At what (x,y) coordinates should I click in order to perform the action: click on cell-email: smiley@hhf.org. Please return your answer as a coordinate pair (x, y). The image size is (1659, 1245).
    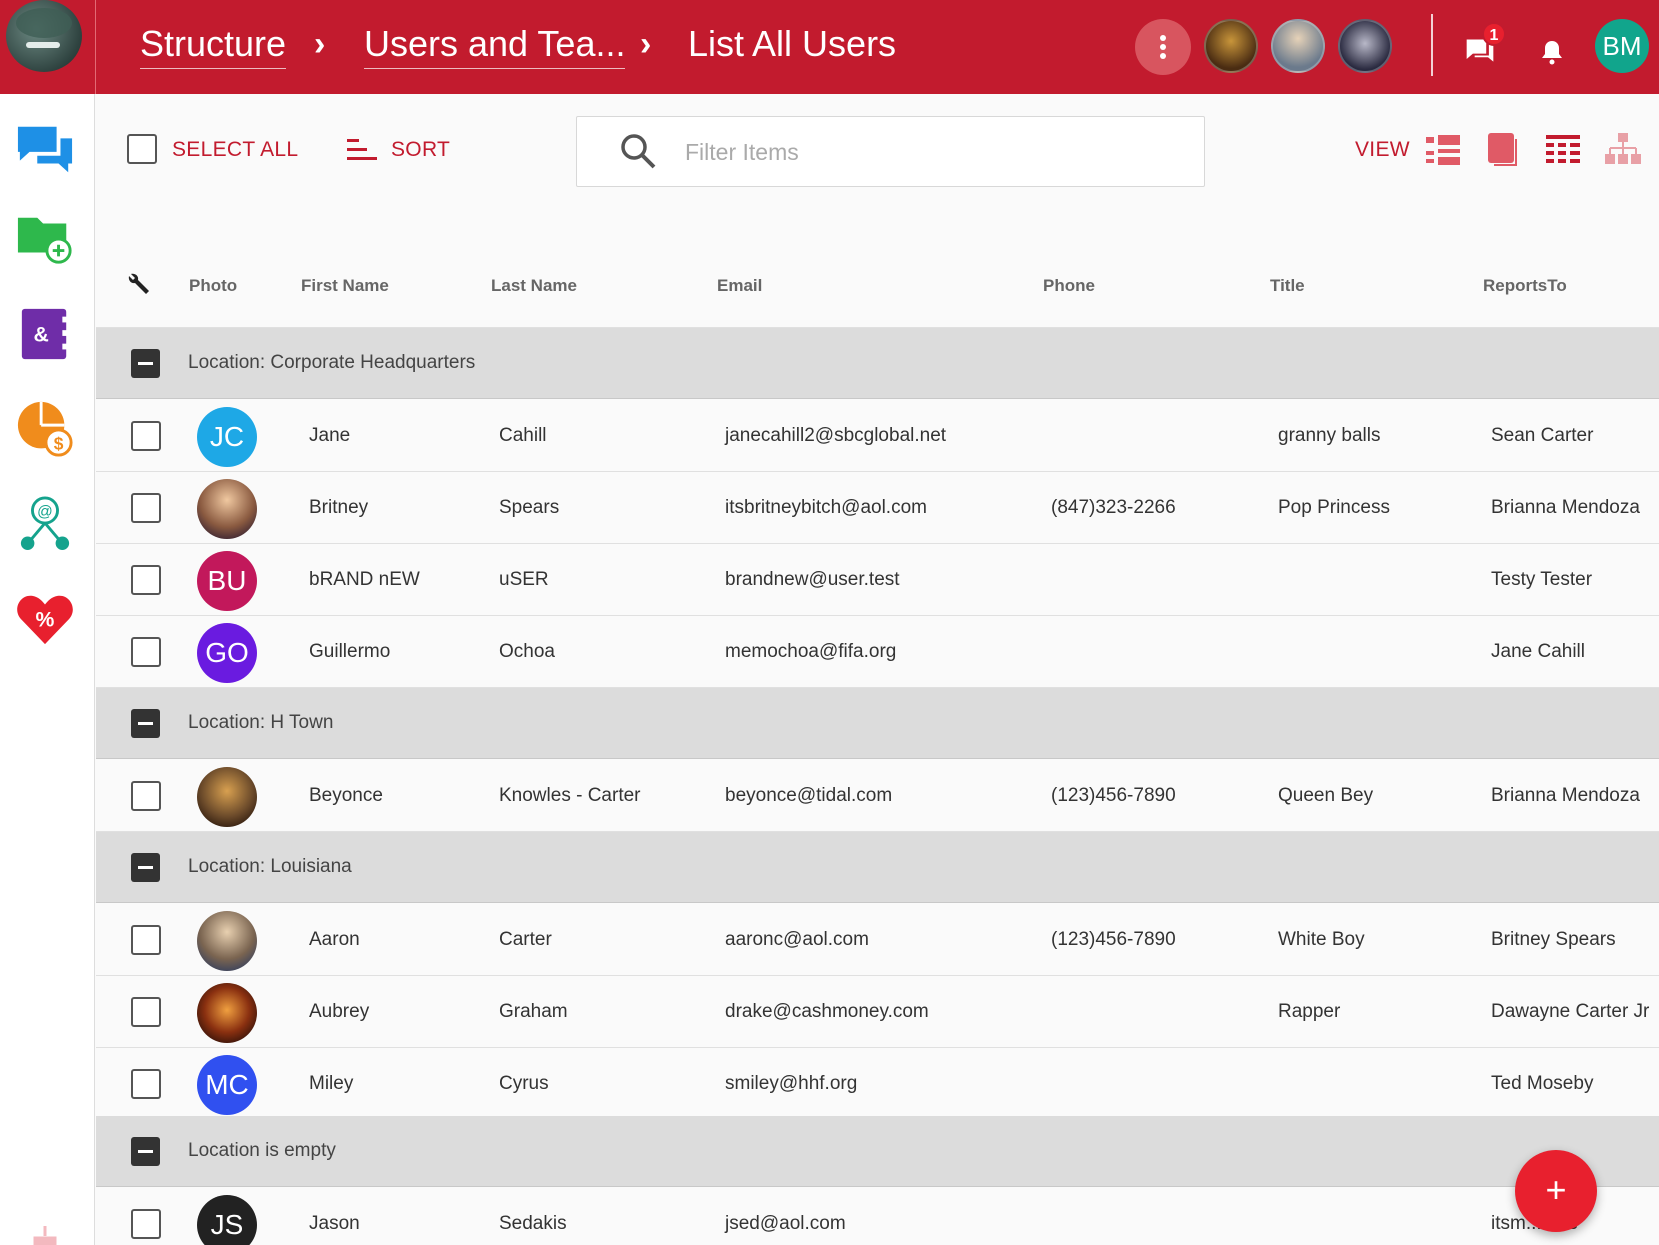
    Looking at the image, I should click on (791, 1083).